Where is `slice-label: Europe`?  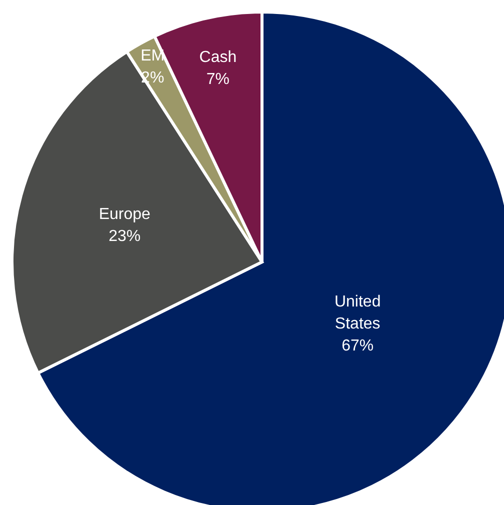
slice-label: Europe is located at coordinates (124, 215).